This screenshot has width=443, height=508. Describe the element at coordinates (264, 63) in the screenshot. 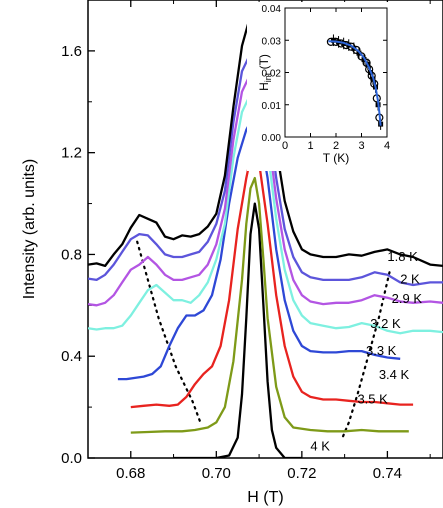

I see `inset-y-label-unit: (T)` at that location.